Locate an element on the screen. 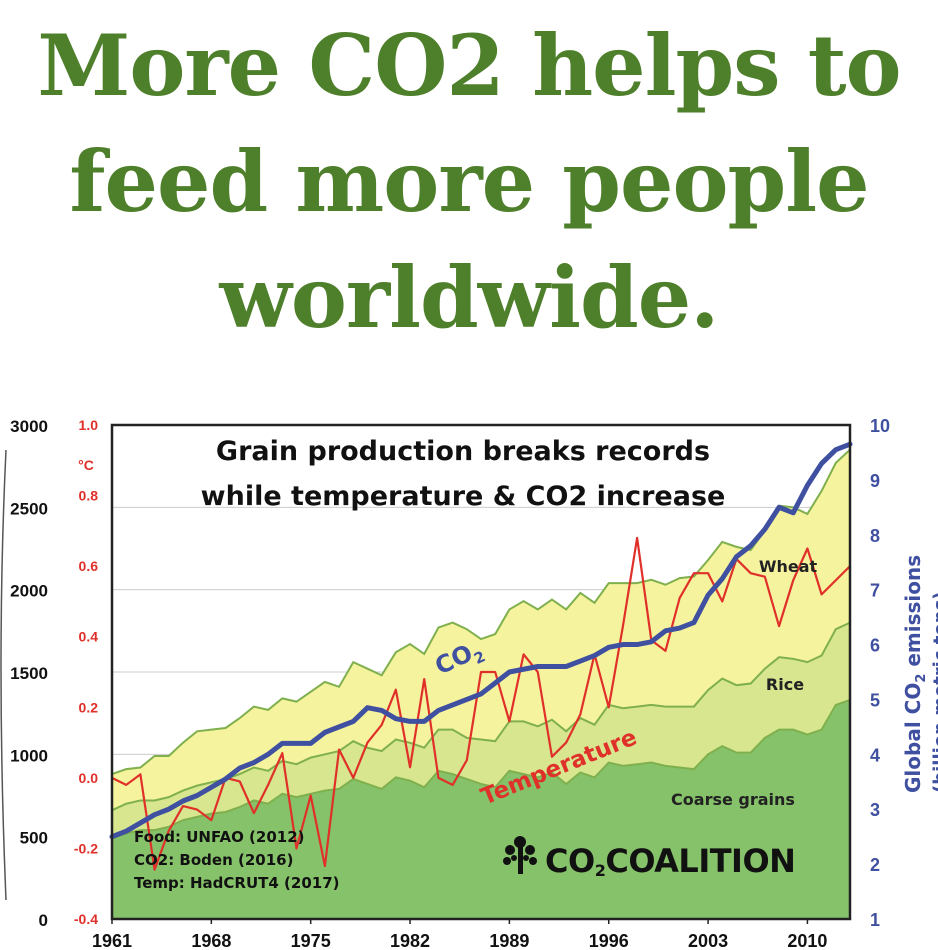 The width and height of the screenshot is (938, 950). right-tick-label: 4 is located at coordinates (875, 755).